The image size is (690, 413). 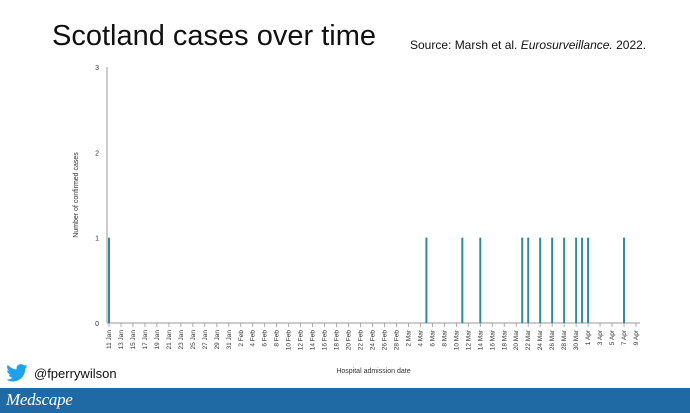 What do you see at coordinates (17, 373) in the screenshot?
I see `twitter-bird-icon` at bounding box center [17, 373].